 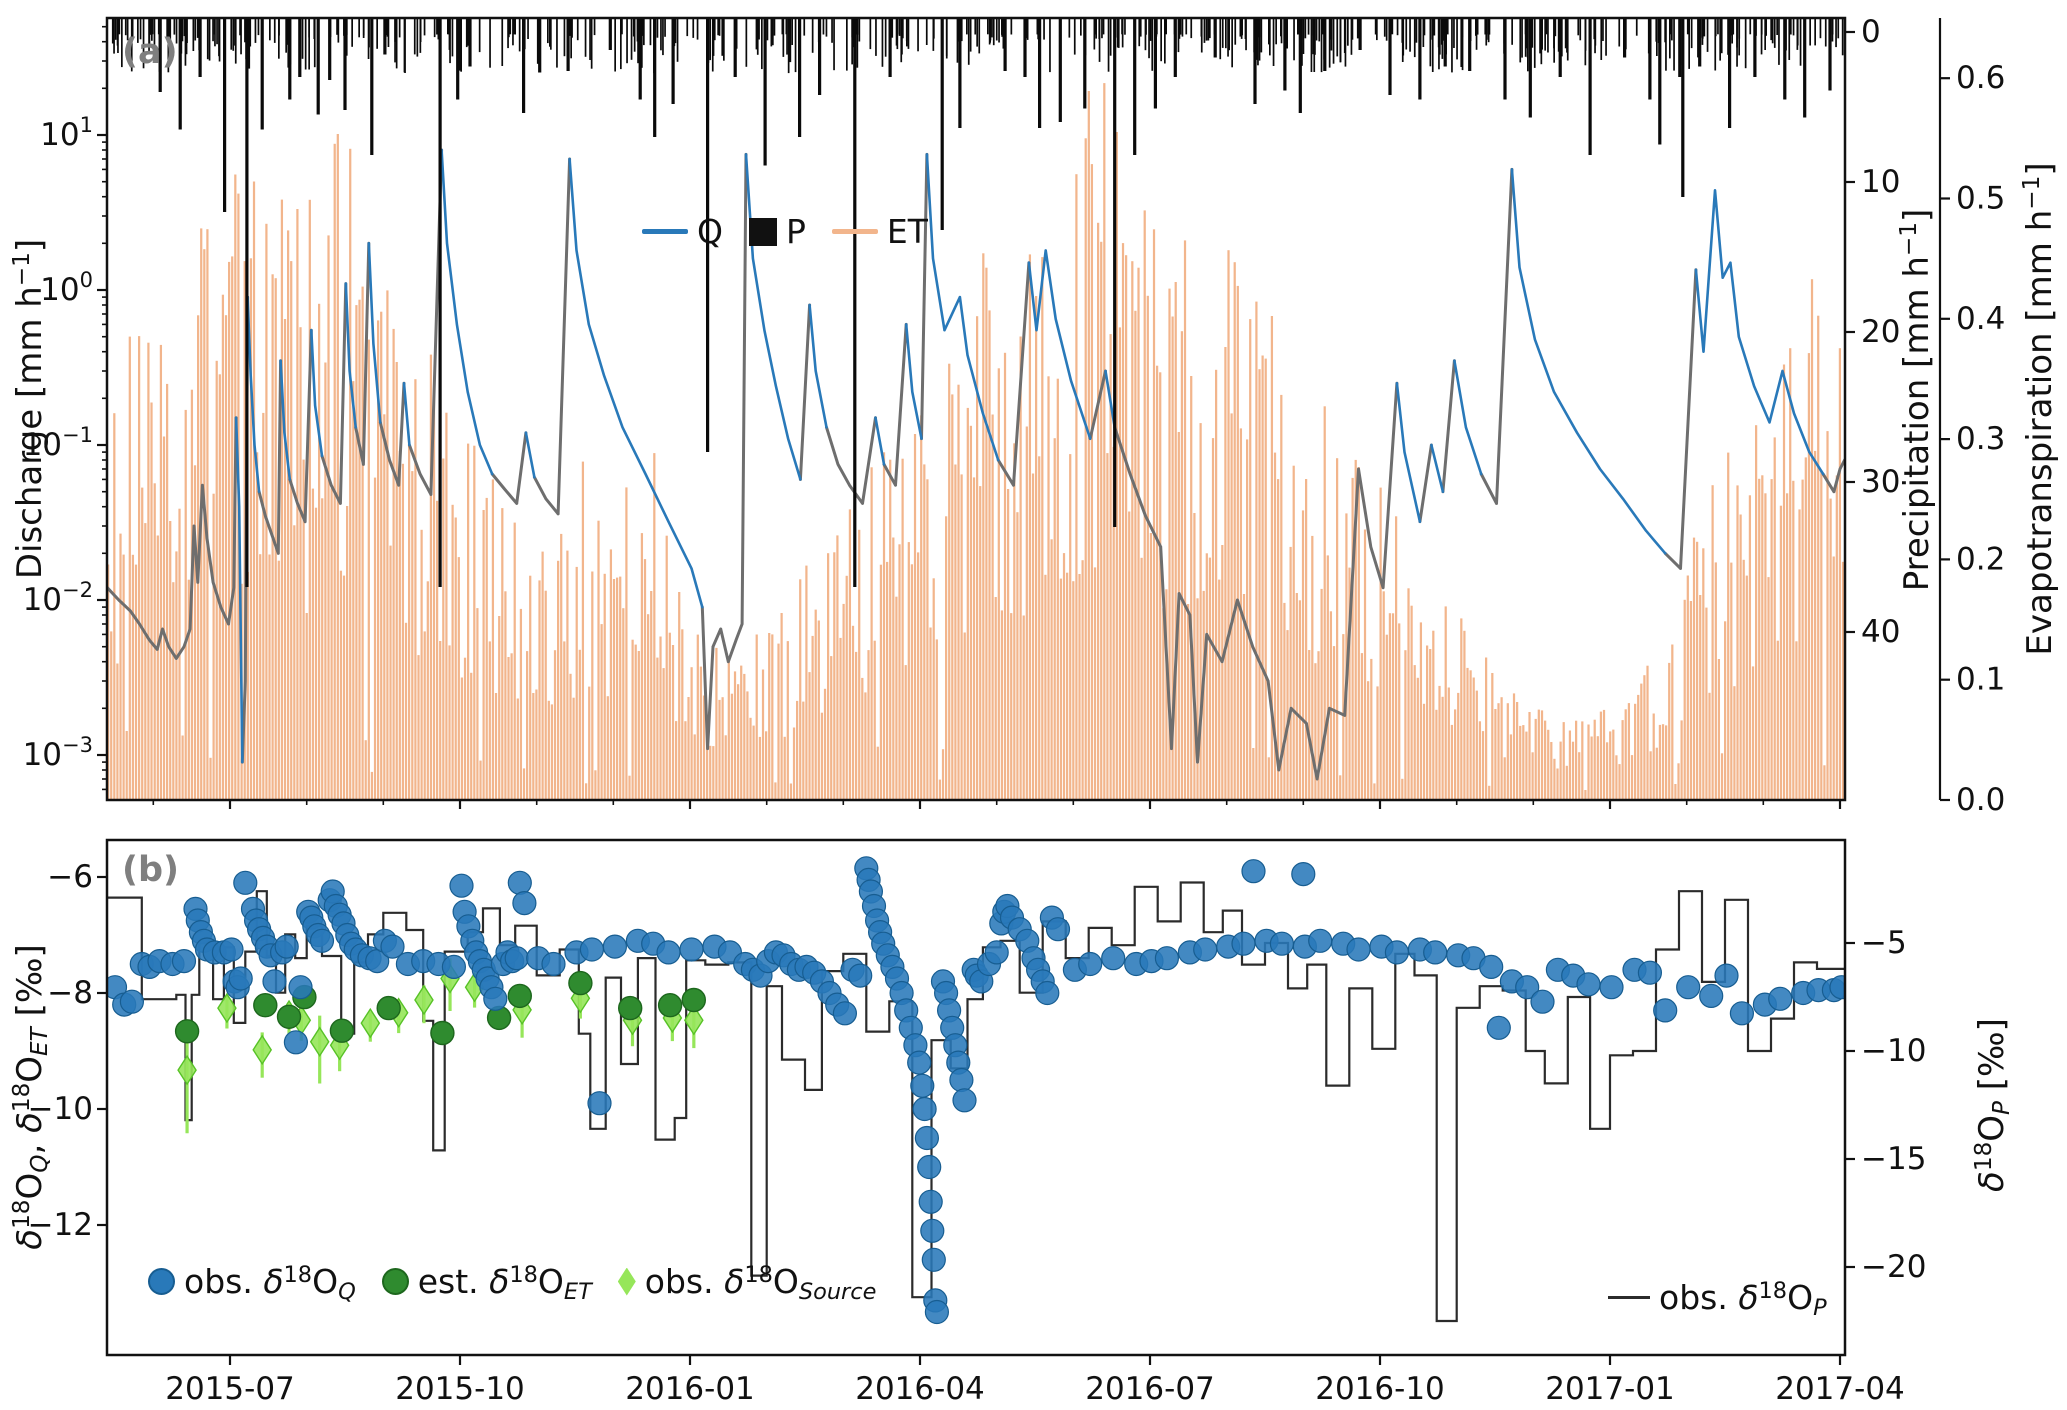 I want to click on legend-panel-b: obs. δ18OQ est. δ18OET obs. δ18OSource, so click(x=512, y=1283).